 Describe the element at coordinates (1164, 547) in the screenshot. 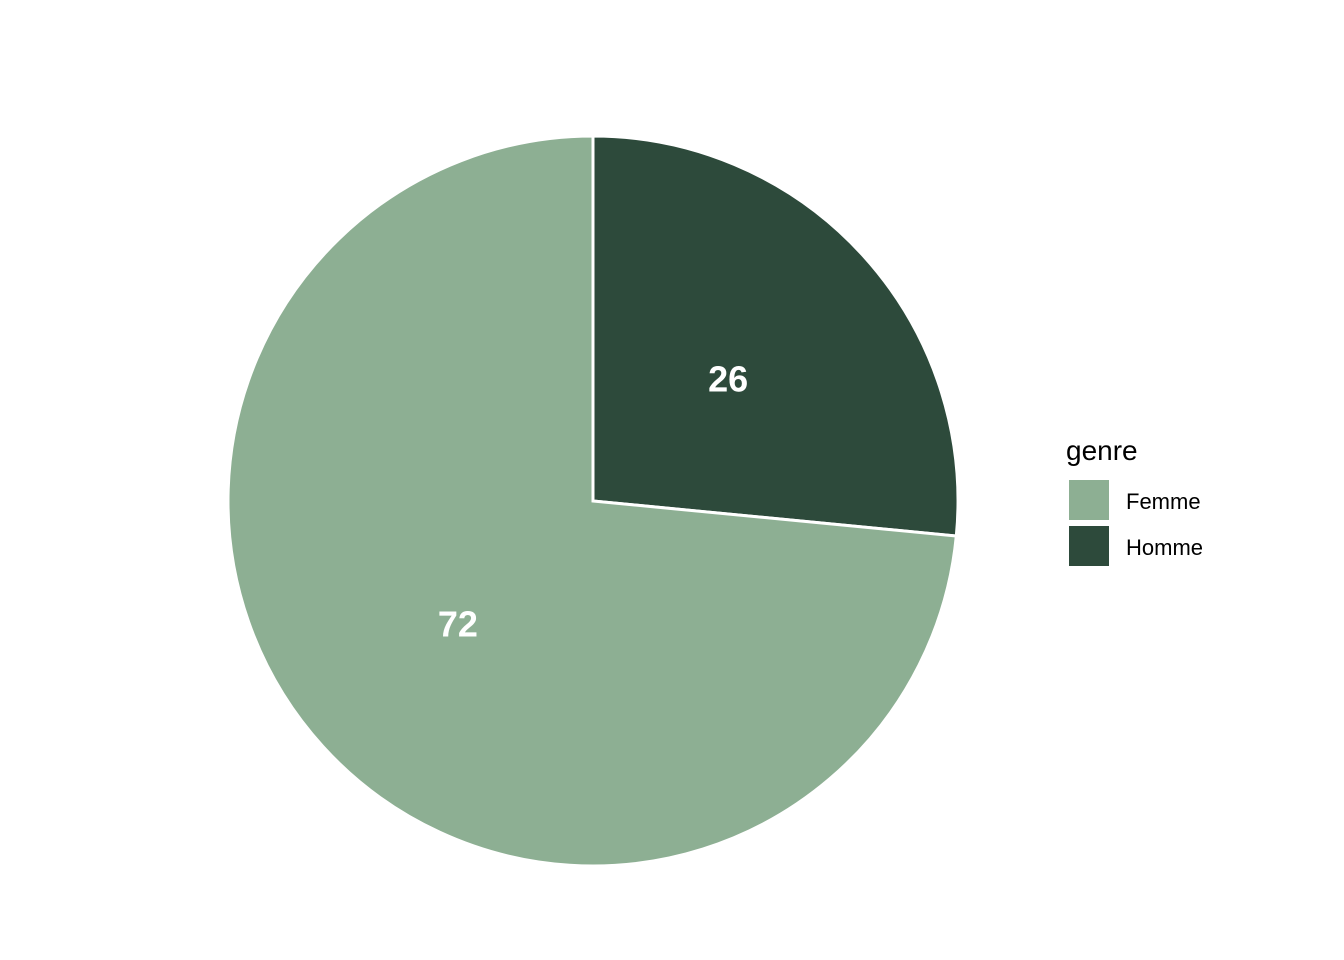

I see `legend-label-homme: Homme` at that location.